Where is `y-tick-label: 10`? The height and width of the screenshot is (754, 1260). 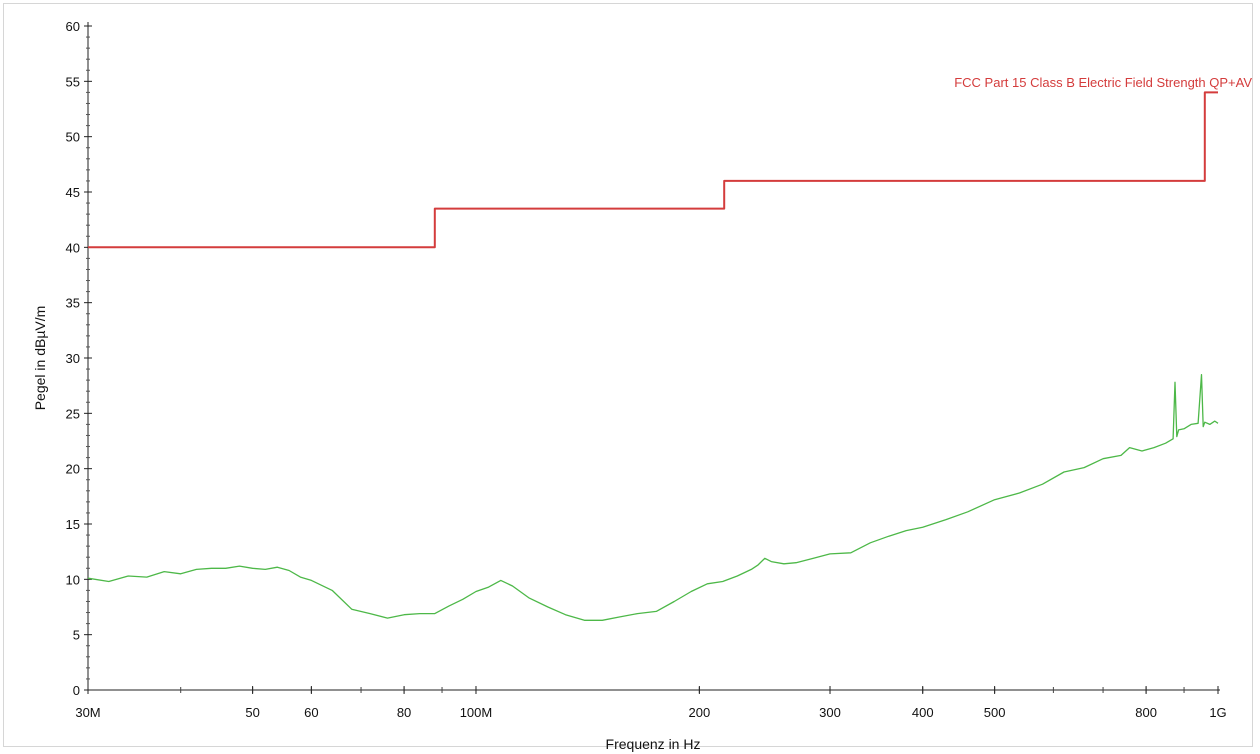
y-tick-label: 10 is located at coordinates (73, 579).